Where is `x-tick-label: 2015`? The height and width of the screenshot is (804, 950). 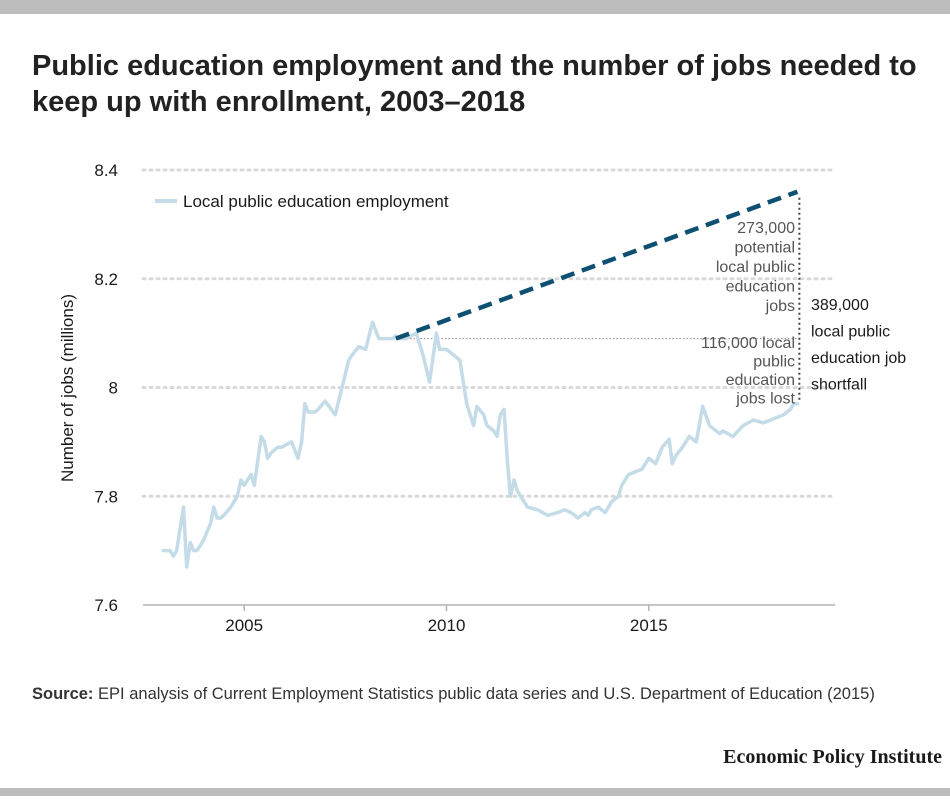 x-tick-label: 2015 is located at coordinates (649, 625).